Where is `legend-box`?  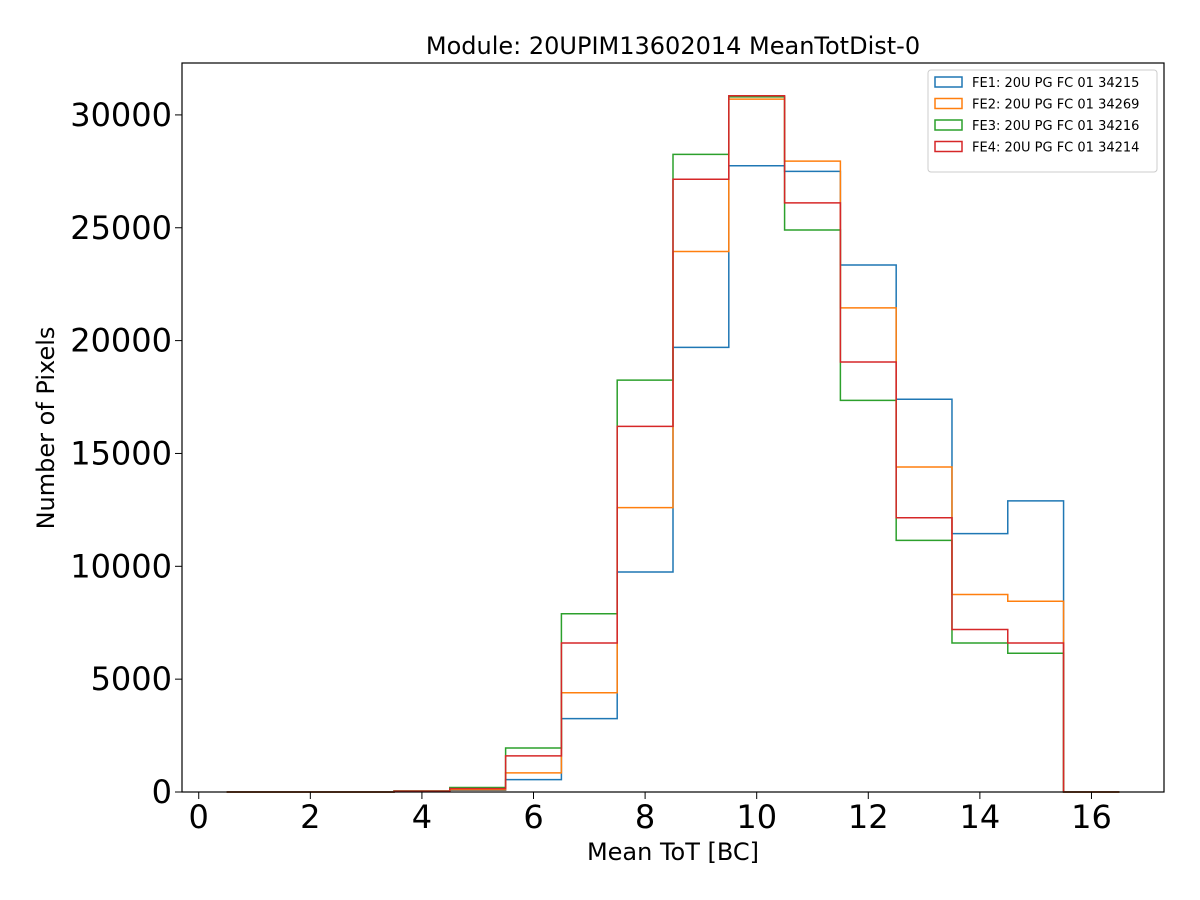 legend-box is located at coordinates (1042, 121).